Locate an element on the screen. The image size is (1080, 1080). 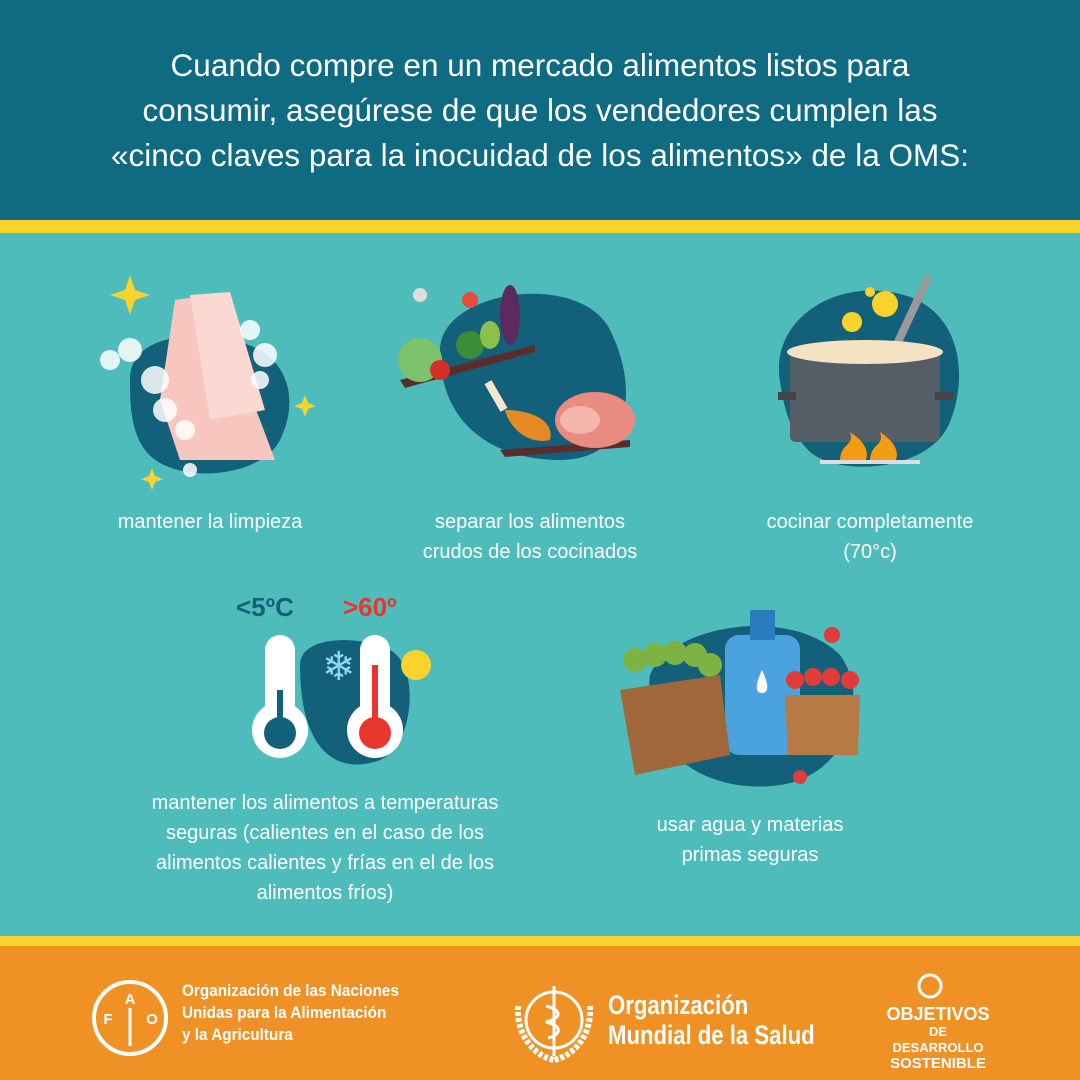
separate-food-icon is located at coordinates (516, 372).